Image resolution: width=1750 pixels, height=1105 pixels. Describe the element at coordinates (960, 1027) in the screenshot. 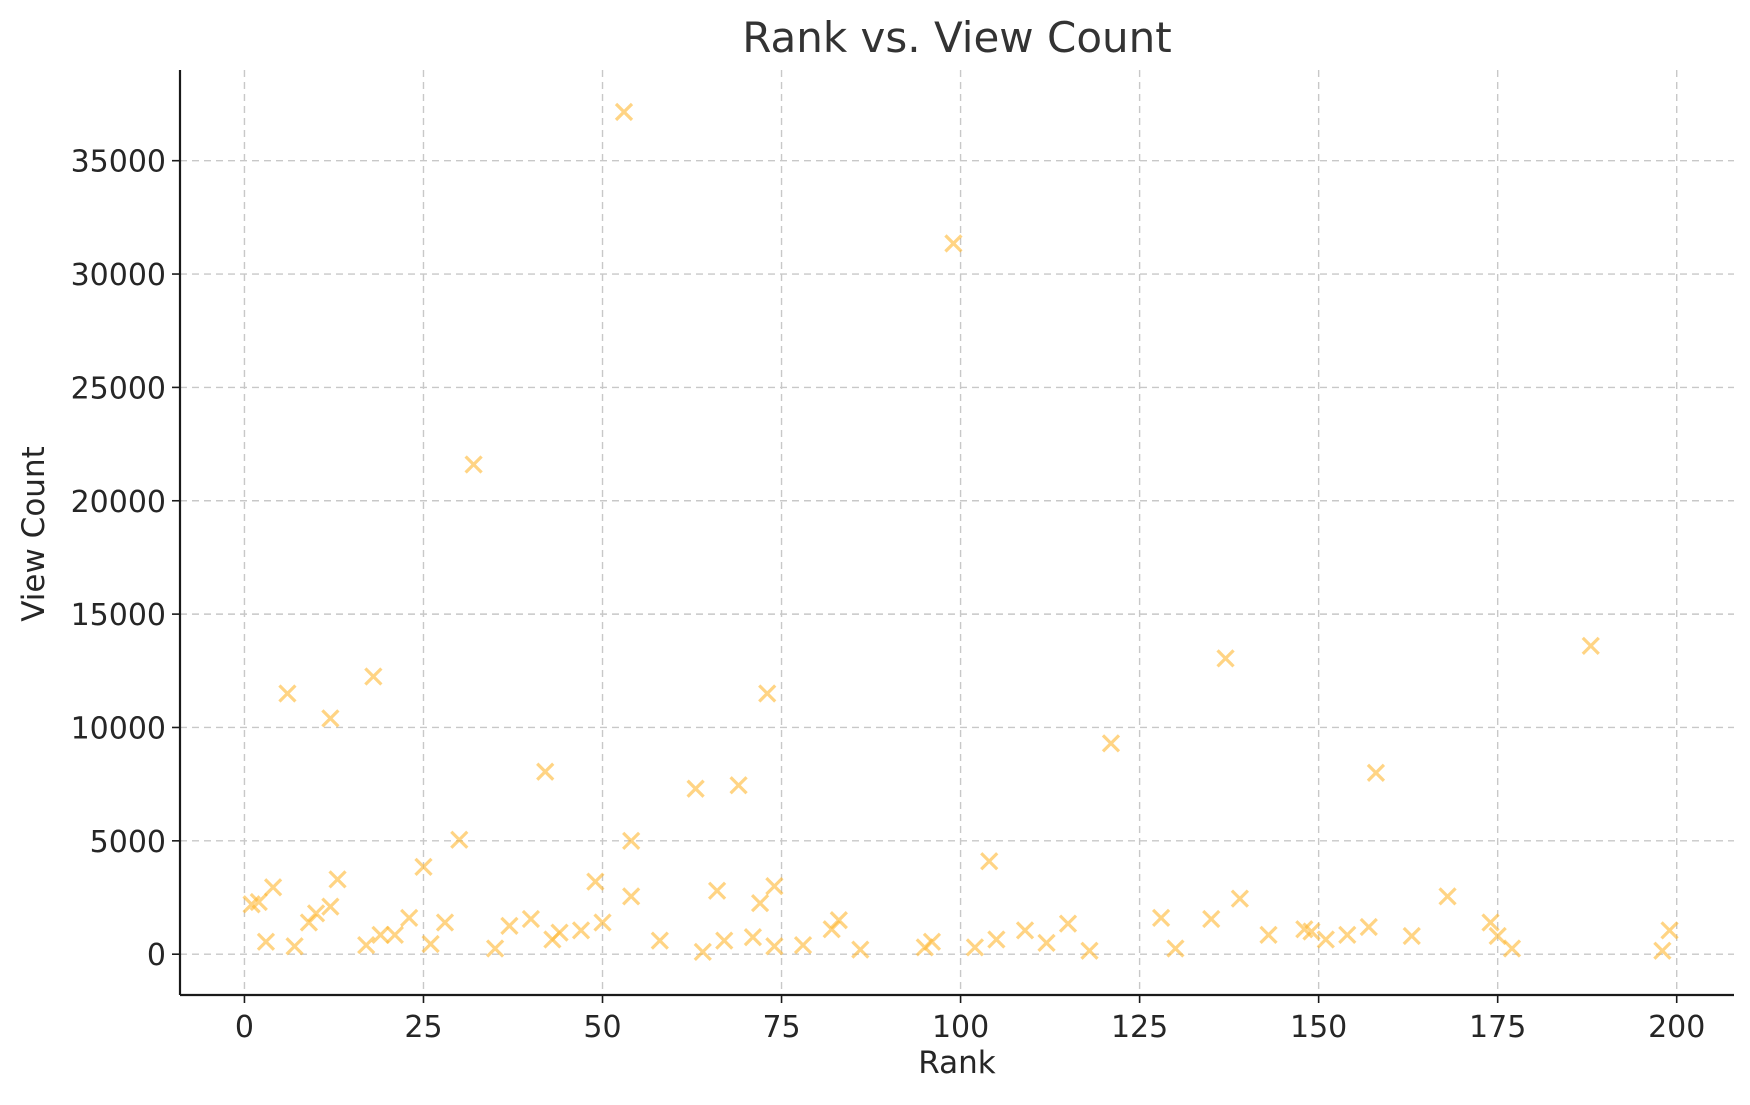

I see `x-tick-label: 100` at that location.